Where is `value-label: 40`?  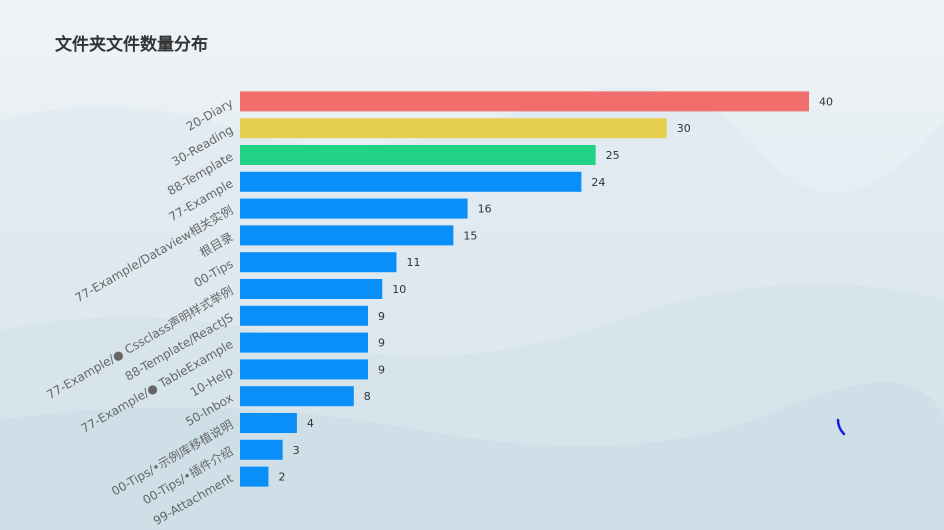
value-label: 40 is located at coordinates (826, 101).